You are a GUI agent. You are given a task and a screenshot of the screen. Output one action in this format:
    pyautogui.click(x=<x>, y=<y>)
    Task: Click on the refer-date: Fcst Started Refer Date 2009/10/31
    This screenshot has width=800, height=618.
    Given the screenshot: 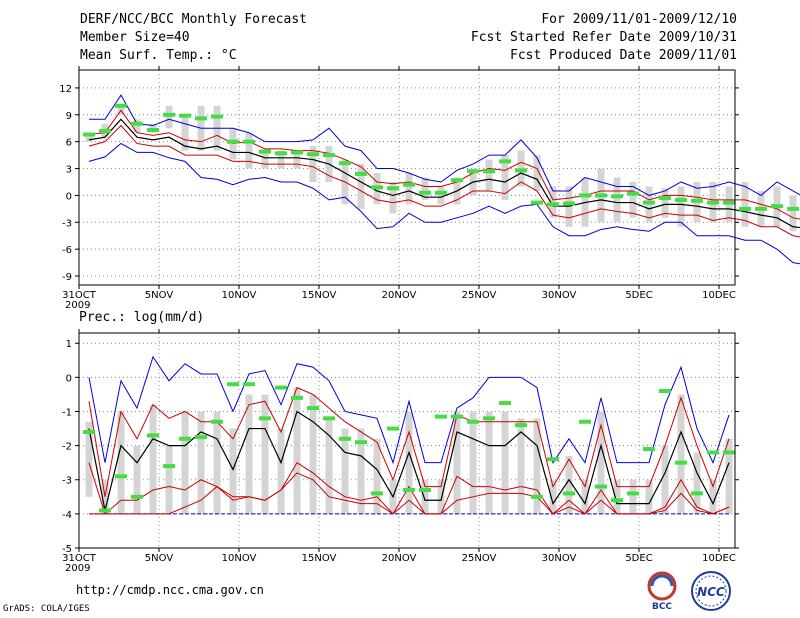 What is the action you would take?
    pyautogui.click(x=603, y=37)
    